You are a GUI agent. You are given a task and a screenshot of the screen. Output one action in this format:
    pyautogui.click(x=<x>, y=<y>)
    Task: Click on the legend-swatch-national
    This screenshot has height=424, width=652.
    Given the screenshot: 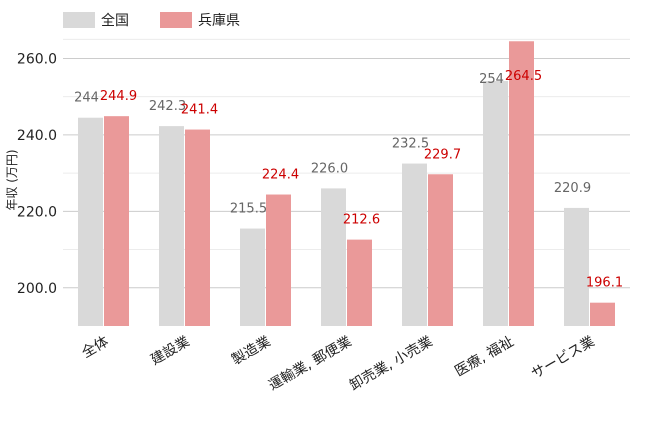 What is the action you would take?
    pyautogui.click(x=79, y=20)
    